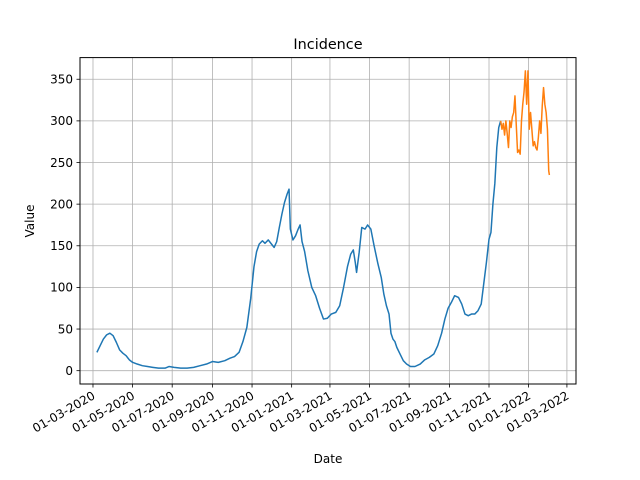  What do you see at coordinates (61, 163) in the screenshot?
I see `y-tick-label: 250` at bounding box center [61, 163].